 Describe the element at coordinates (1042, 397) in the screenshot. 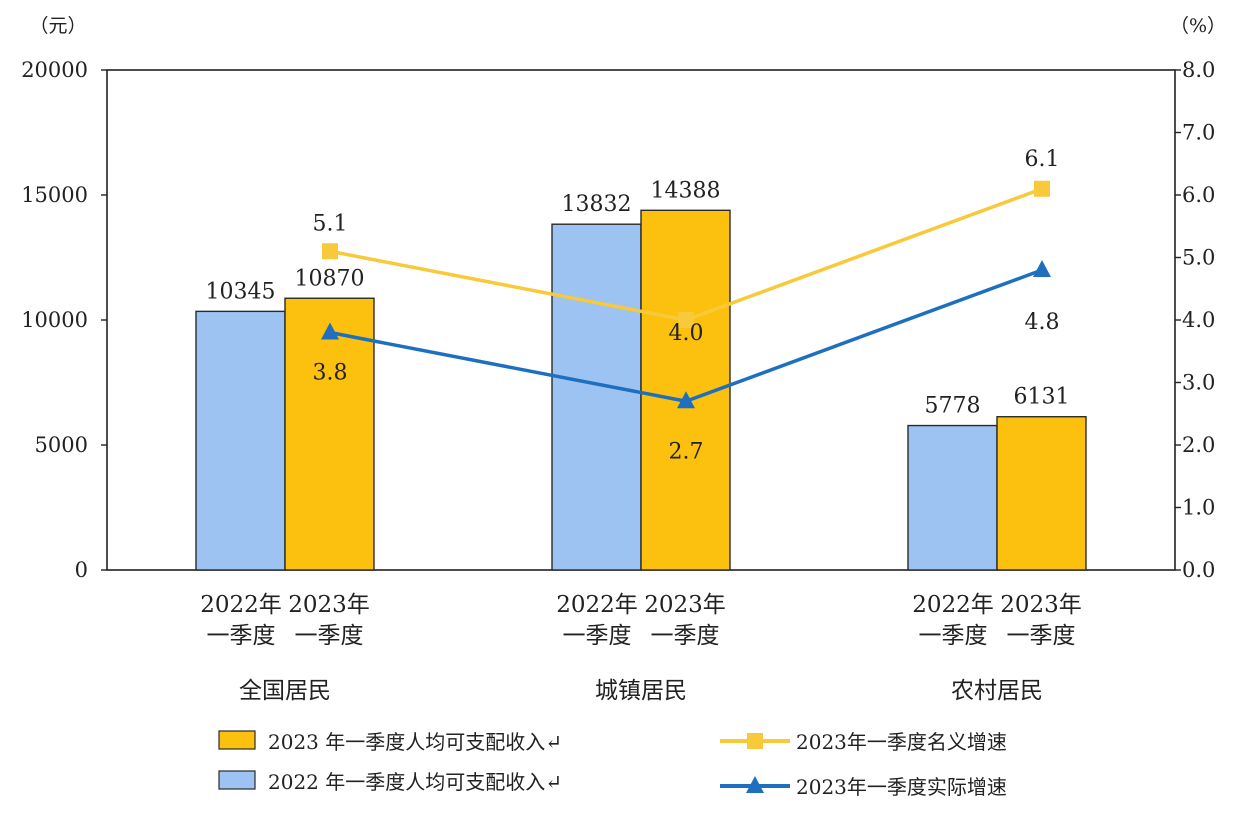

I see `bar-value-label: 6131` at that location.